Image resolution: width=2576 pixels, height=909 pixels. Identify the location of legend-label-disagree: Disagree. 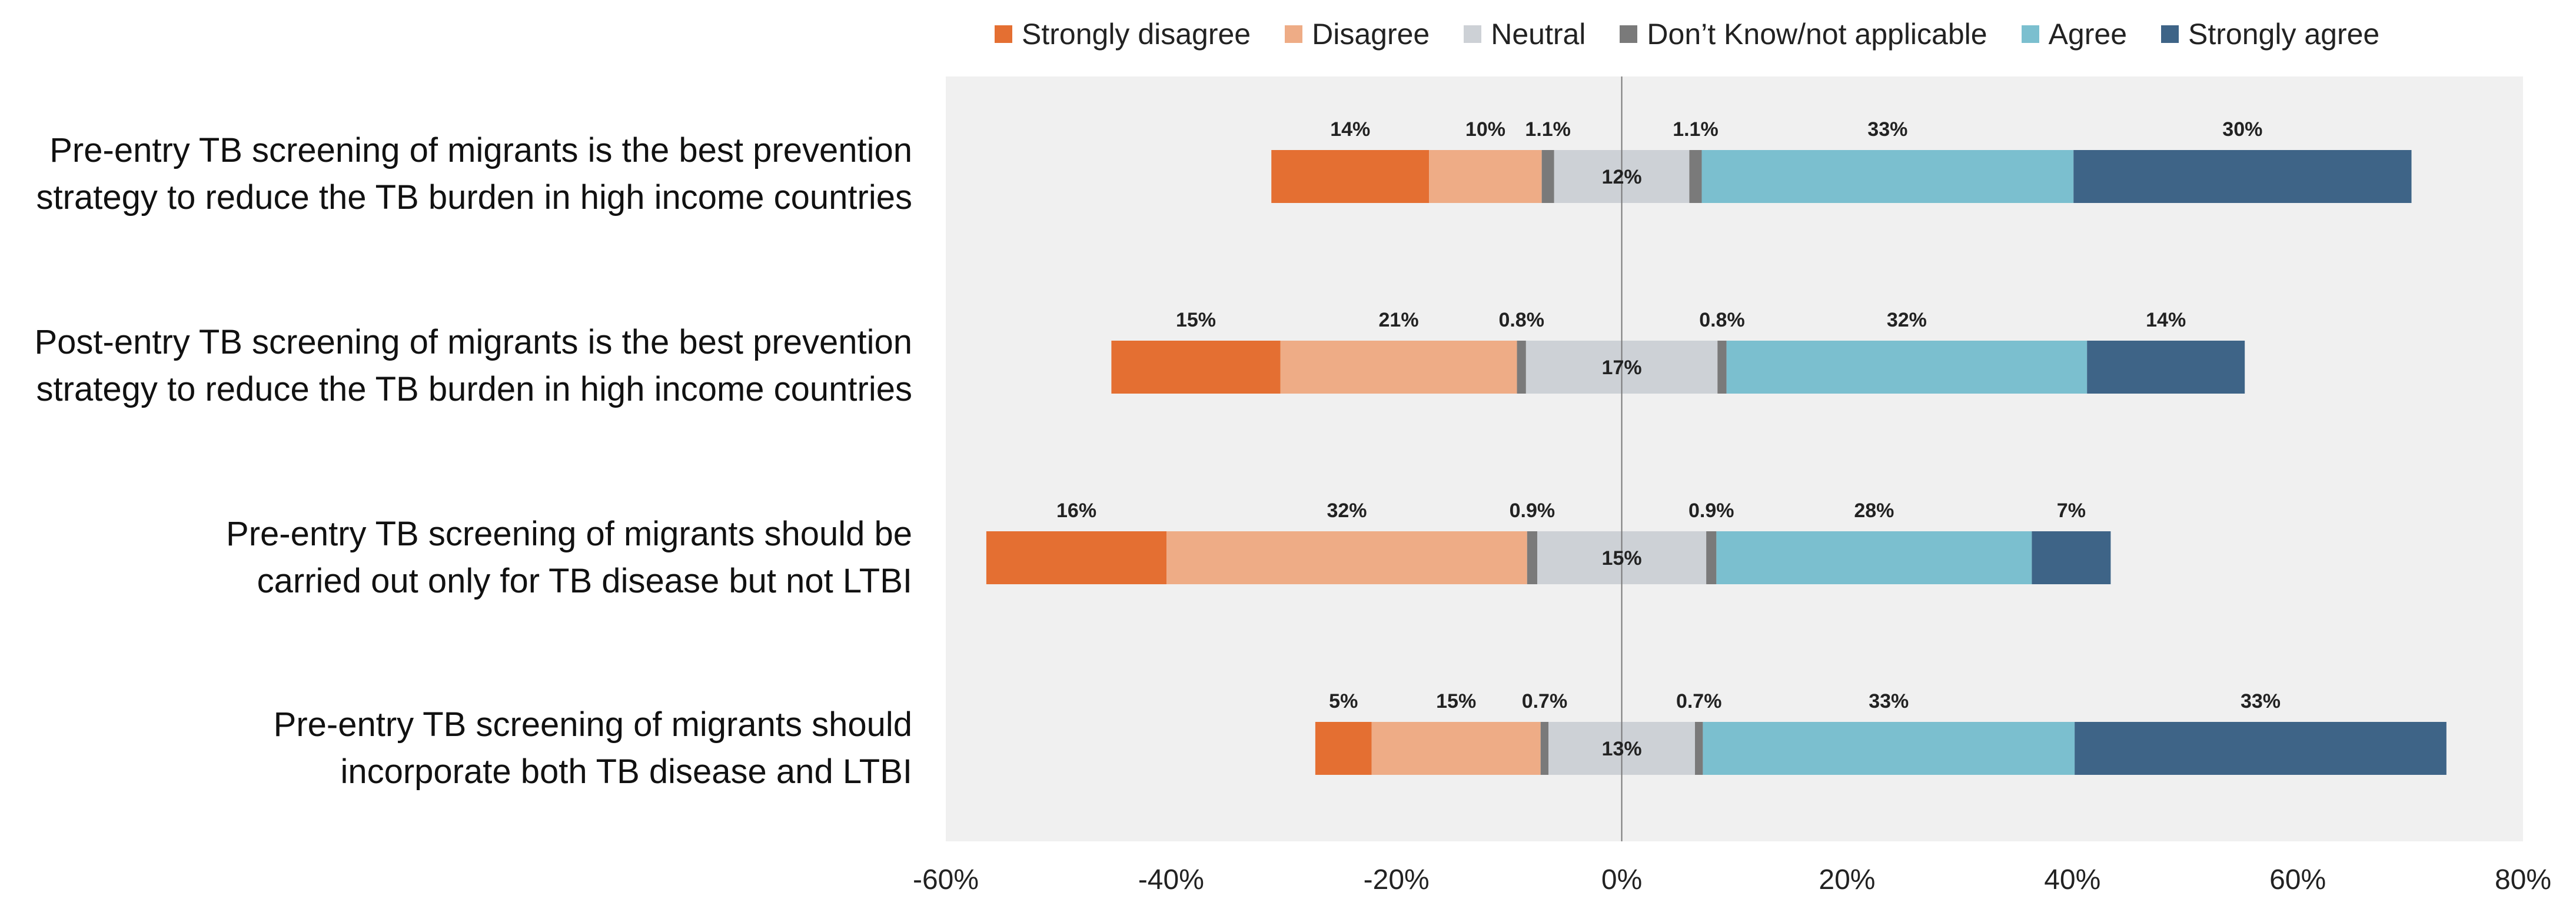
(1371, 34).